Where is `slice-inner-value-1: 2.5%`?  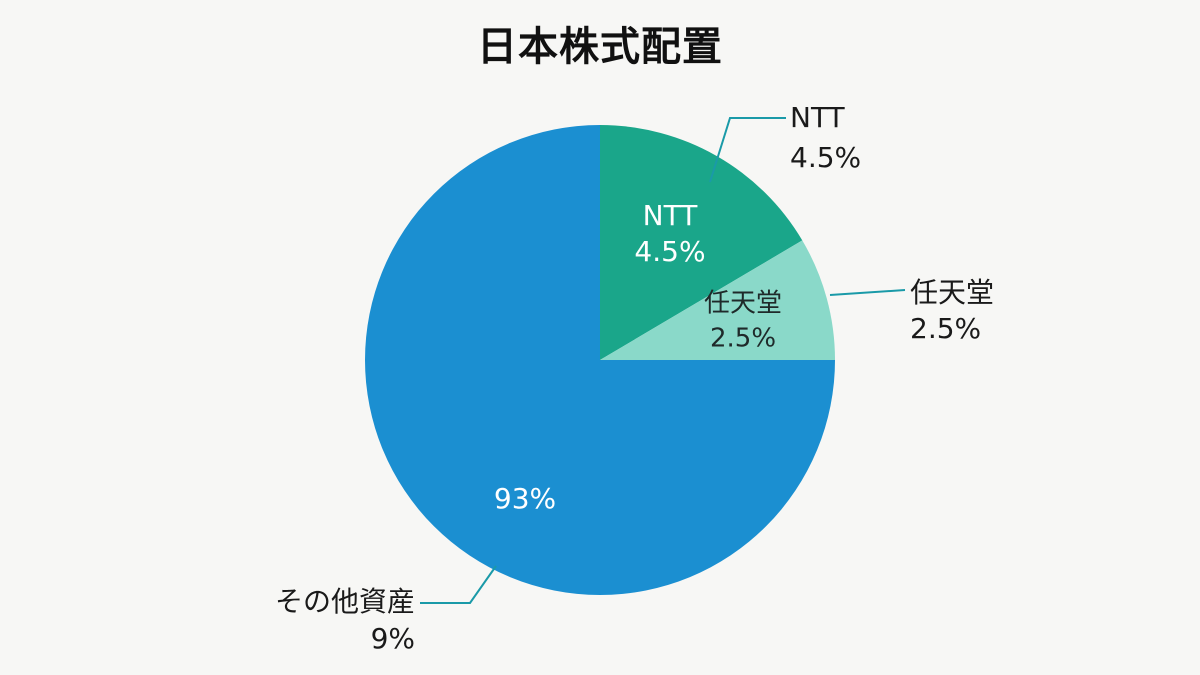
slice-inner-value-1: 2.5% is located at coordinates (743, 339).